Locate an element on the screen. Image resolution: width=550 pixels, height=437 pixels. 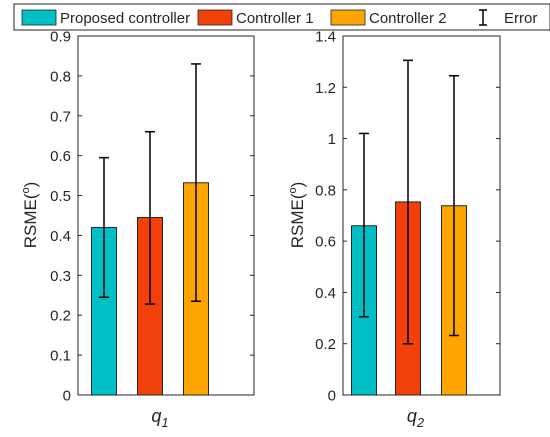
legend-label-controller-2: Controller 2 is located at coordinates (408, 18).